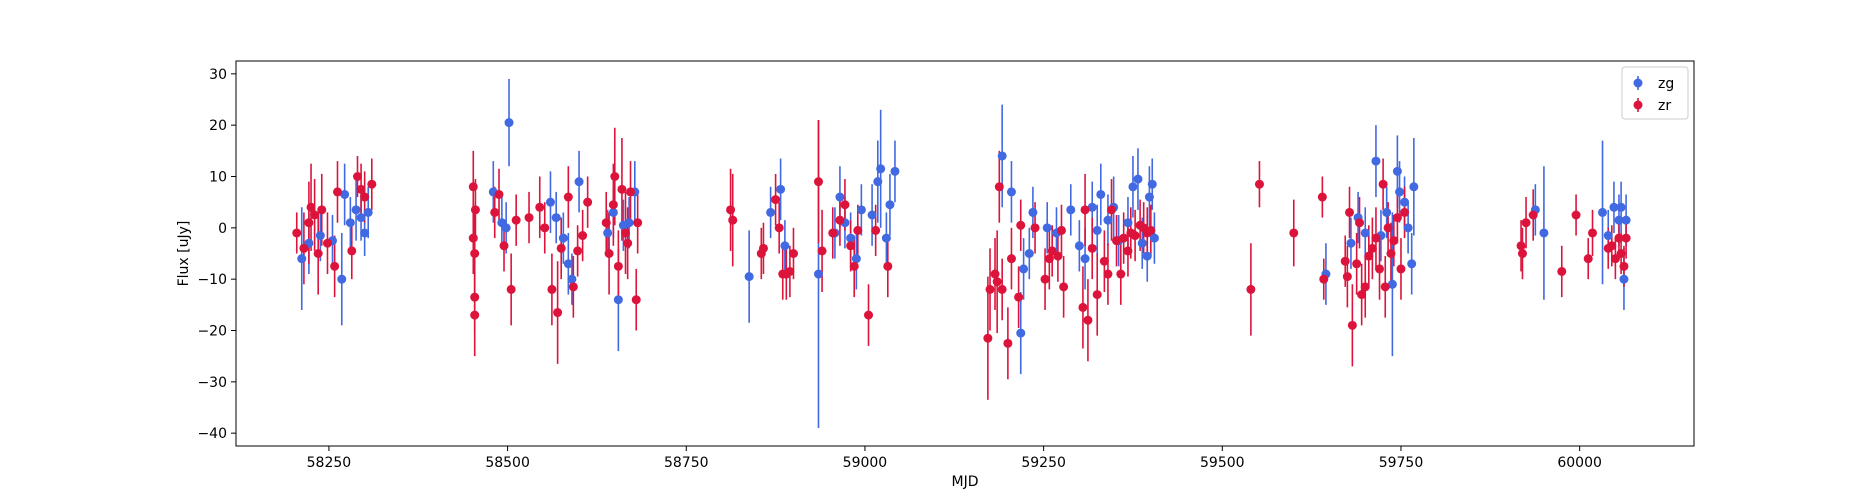 The width and height of the screenshot is (1875, 500). I want to click on x-tick-label: 58500, so click(507, 463).